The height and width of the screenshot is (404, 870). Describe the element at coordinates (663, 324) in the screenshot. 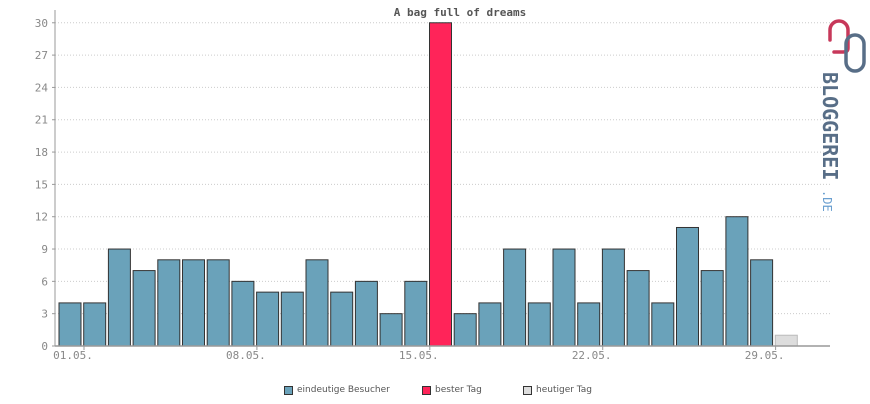

I see `bar-25.05.` at that location.